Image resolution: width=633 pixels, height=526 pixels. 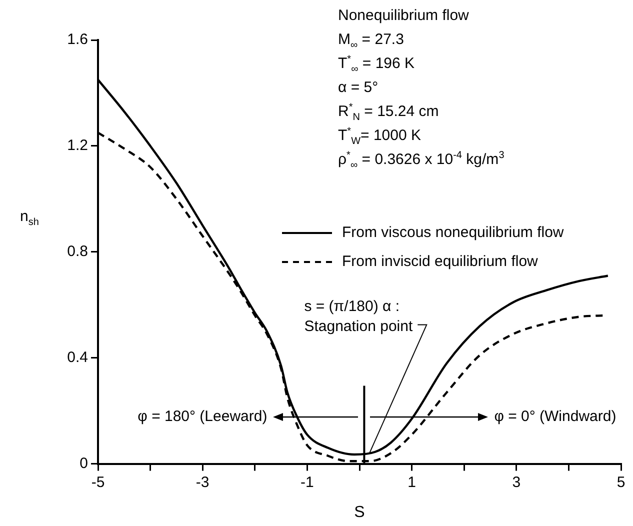 What do you see at coordinates (359, 512) in the screenshot?
I see `x-axis-title: S` at bounding box center [359, 512].